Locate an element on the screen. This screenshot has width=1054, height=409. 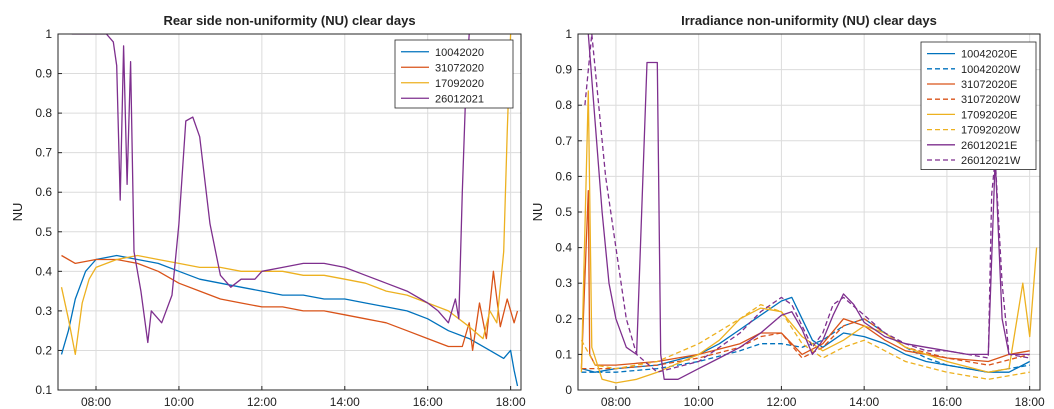
series-line-10042020W is located at coordinates (805, 345).